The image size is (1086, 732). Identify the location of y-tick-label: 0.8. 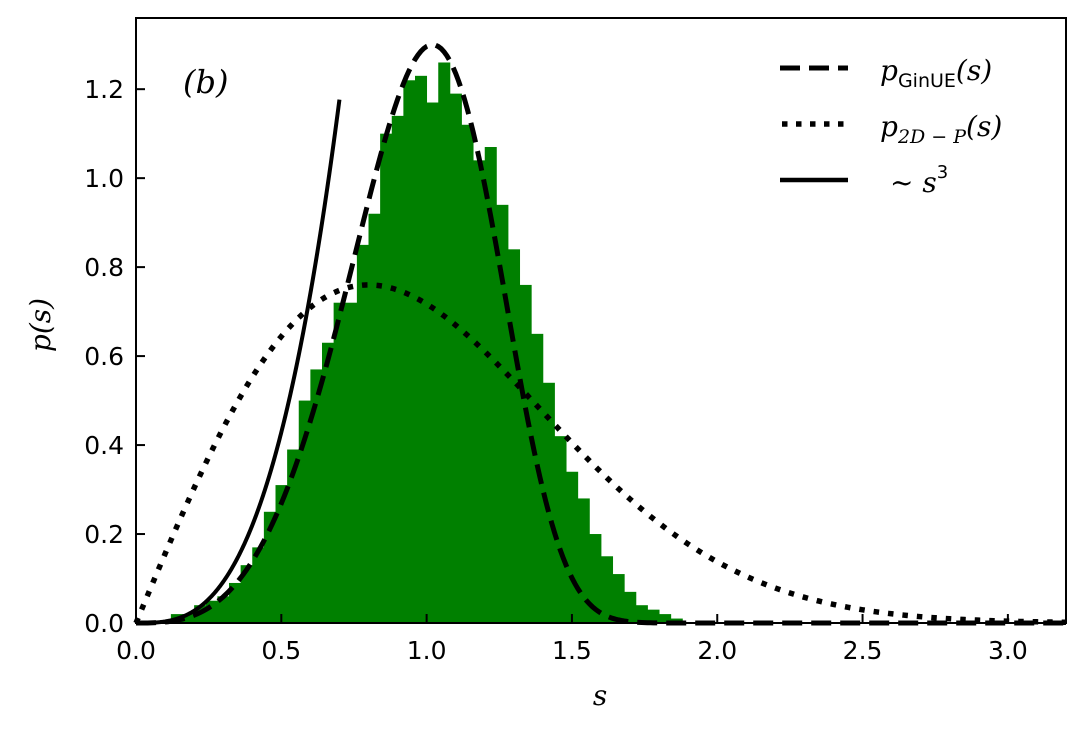
(104, 267).